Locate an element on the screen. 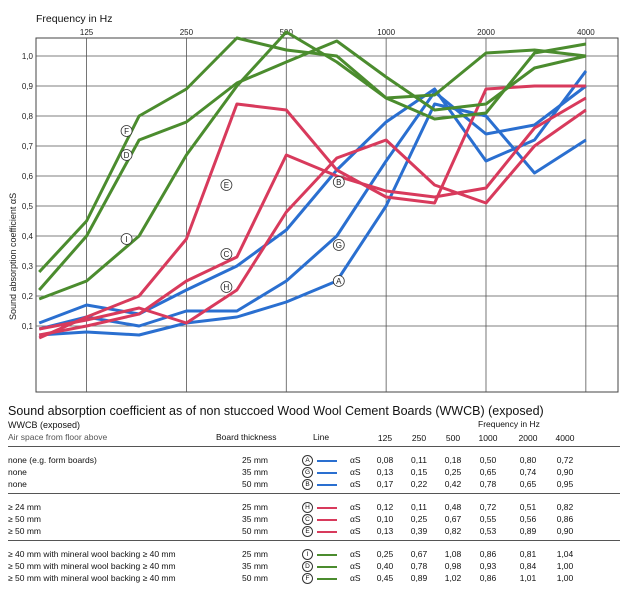 This screenshot has width=626, height=600. y-tick-label: 0,1 is located at coordinates (28, 326).